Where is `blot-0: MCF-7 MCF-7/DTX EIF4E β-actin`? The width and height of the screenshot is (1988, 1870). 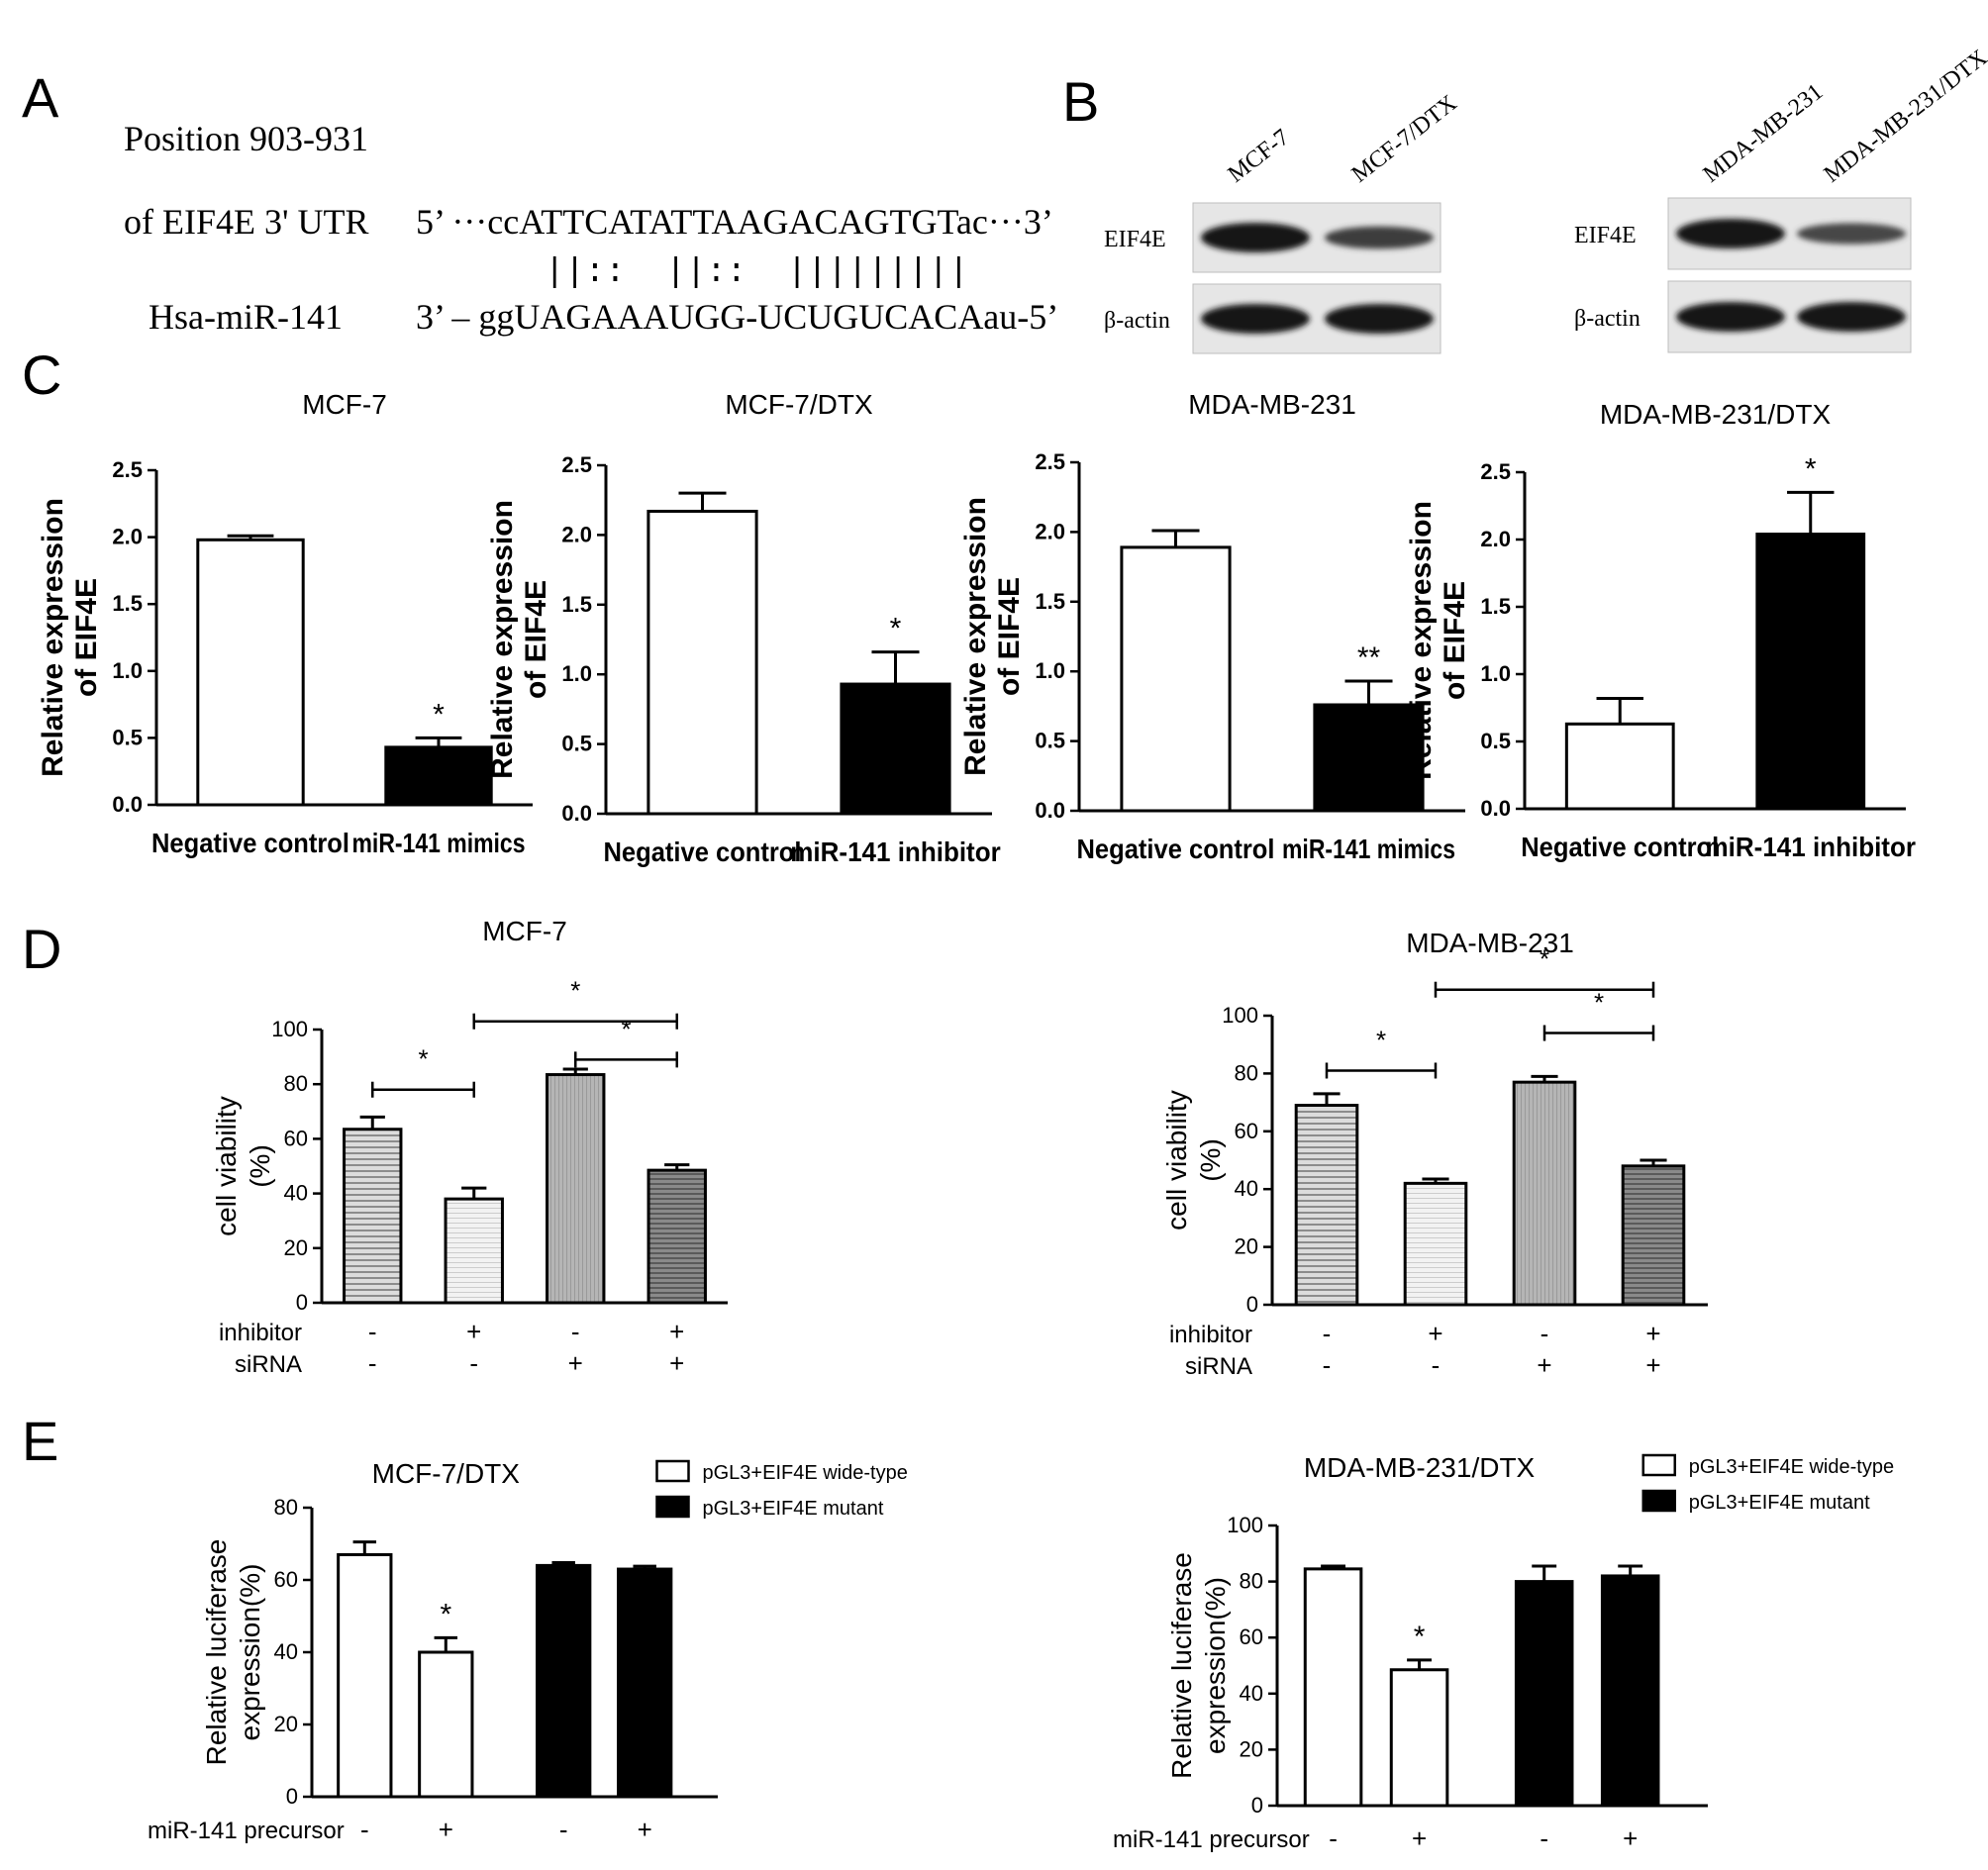 blot-0: MCF-7 MCF-7/DTX EIF4E β-actin is located at coordinates (1283, 222).